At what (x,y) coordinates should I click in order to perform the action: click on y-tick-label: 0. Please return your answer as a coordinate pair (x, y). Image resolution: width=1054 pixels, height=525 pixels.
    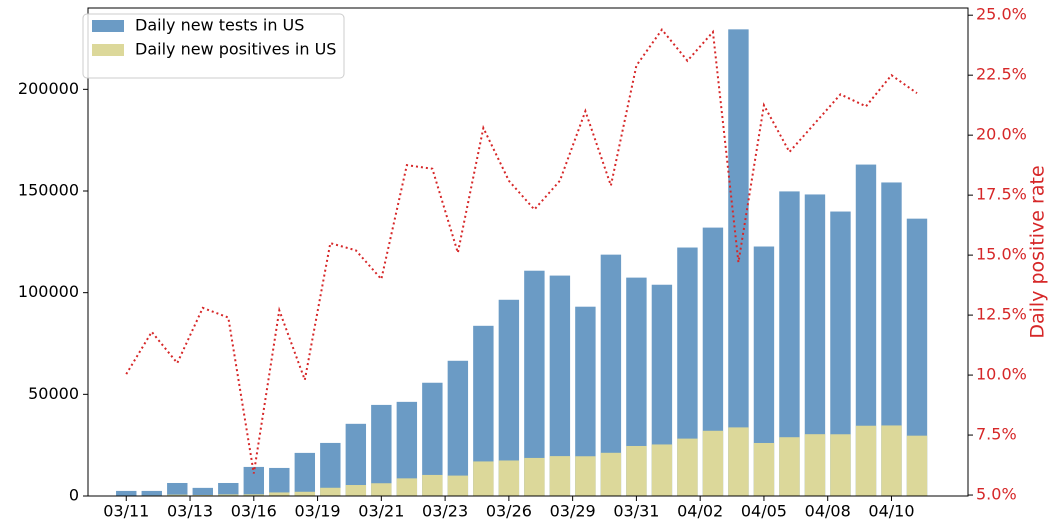
    Looking at the image, I should click on (74, 495).